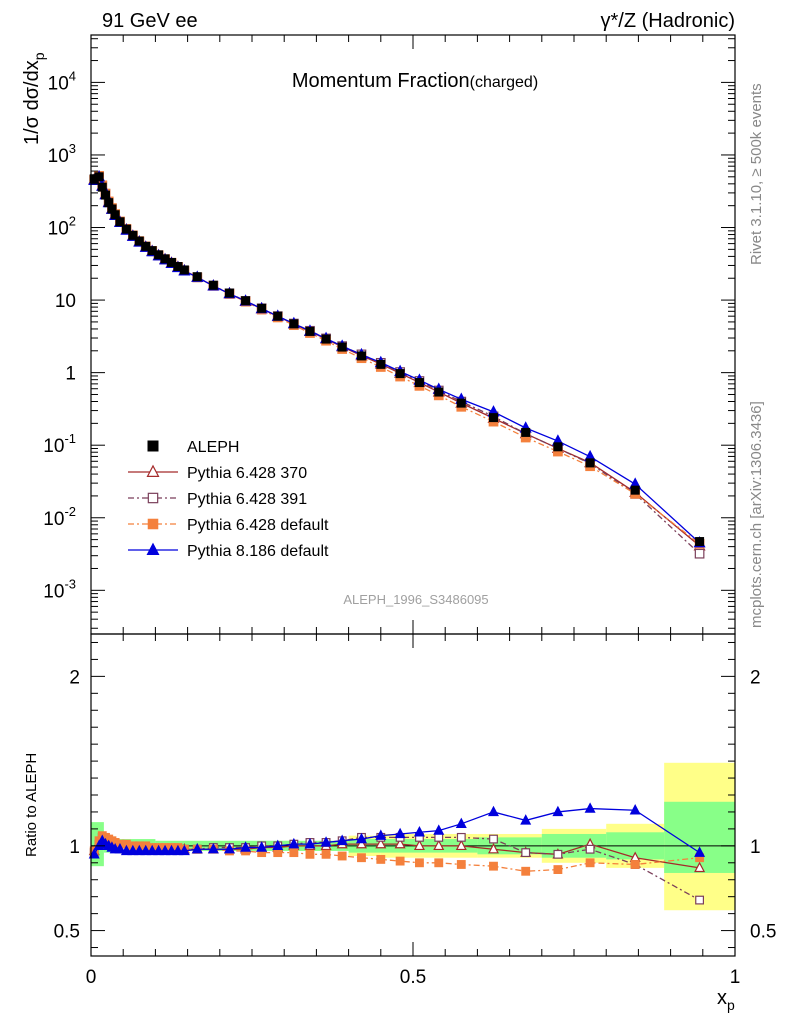  I want to click on header-left: 91 GeV ee, so click(150, 21).